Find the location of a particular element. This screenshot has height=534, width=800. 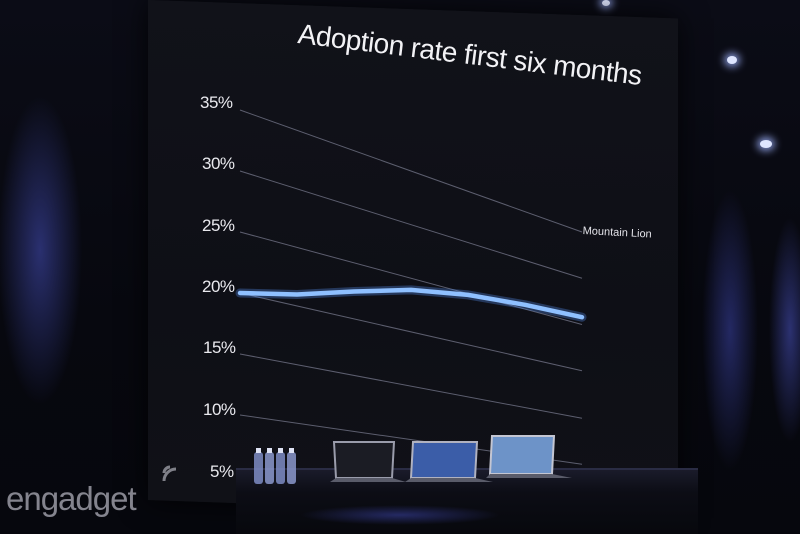

signal-icon is located at coordinates (173, 470).